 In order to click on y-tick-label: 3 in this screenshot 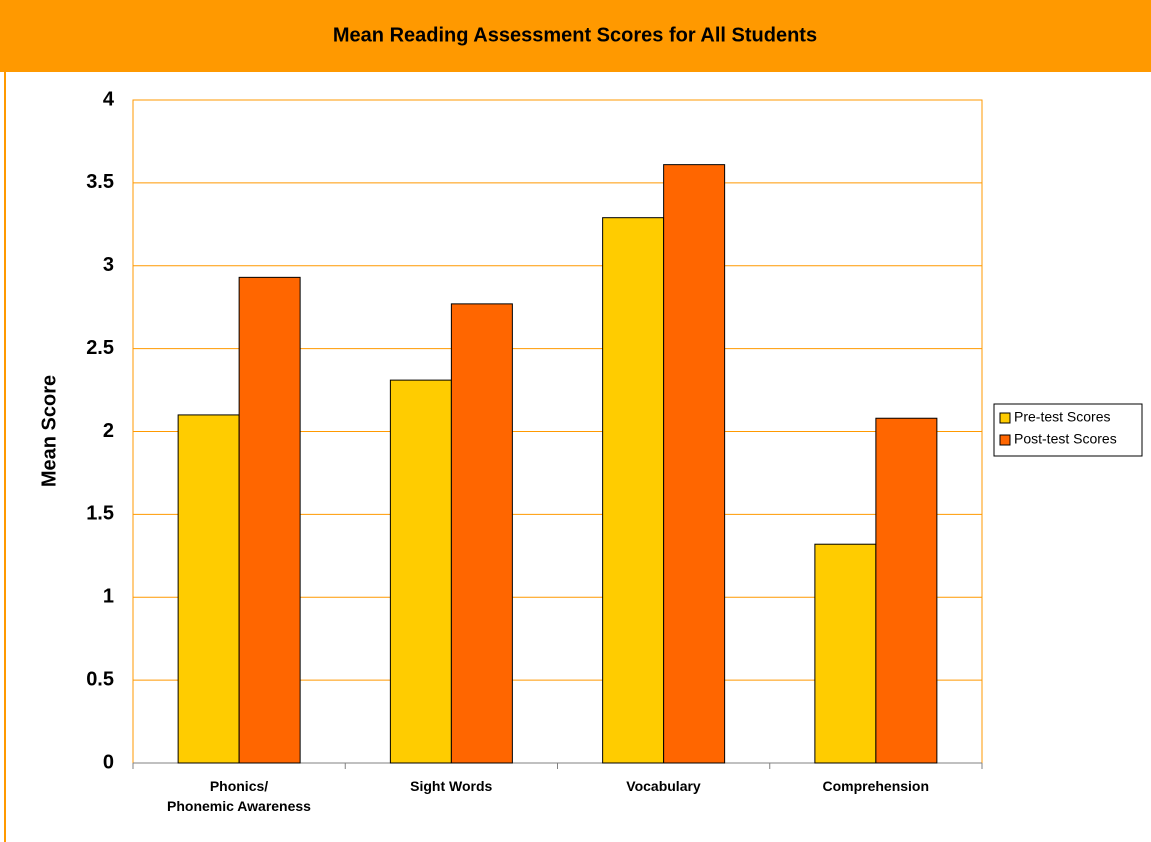, I will do `click(108, 265)`.